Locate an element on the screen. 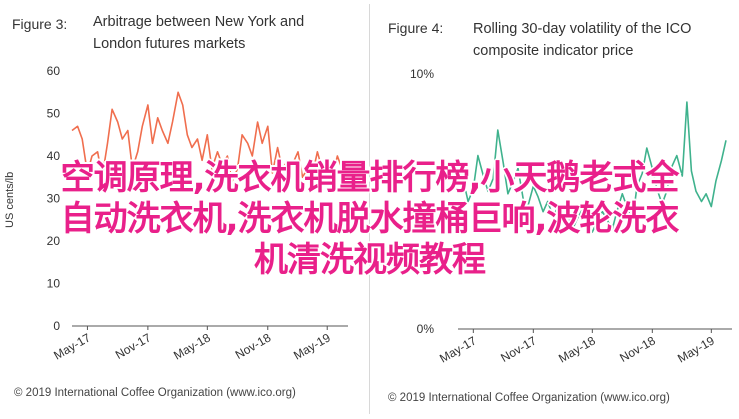 Image resolution: width=739 pixels, height=419 pixels. figure-3-number: Figure 3: is located at coordinates (40, 24).